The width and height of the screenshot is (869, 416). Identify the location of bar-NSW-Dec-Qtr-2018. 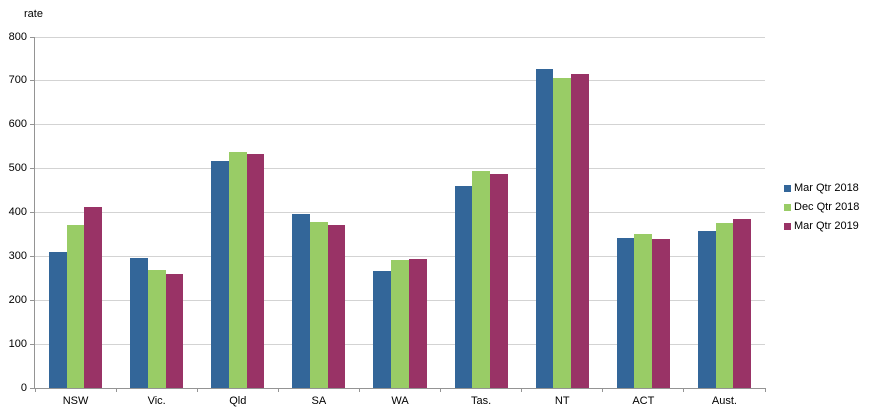
(75, 306).